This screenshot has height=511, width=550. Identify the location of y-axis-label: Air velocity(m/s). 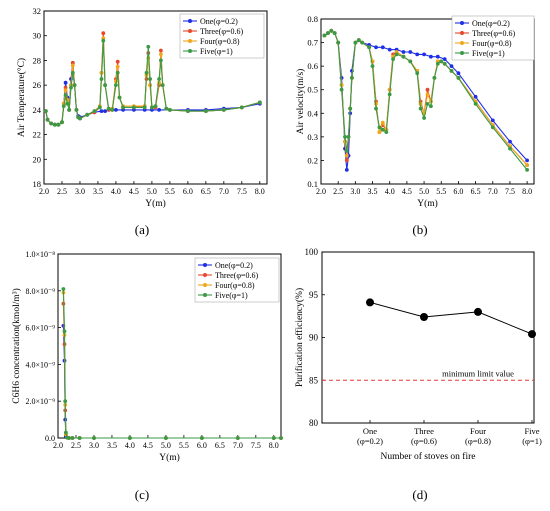
(300, 102).